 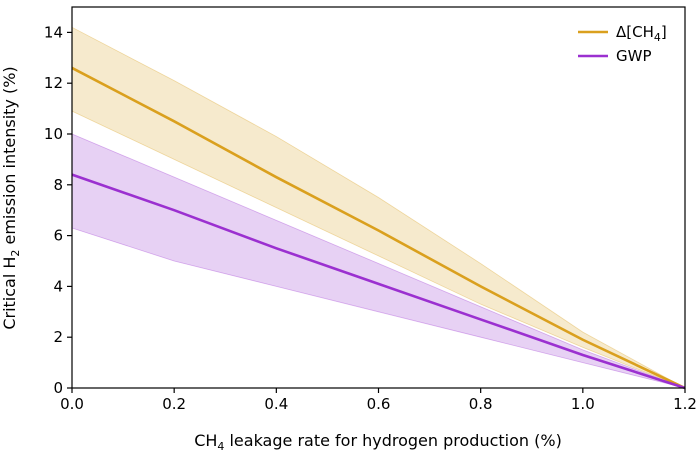 What do you see at coordinates (481, 404) in the screenshot?
I see `x-tick-label: 0.8` at bounding box center [481, 404].